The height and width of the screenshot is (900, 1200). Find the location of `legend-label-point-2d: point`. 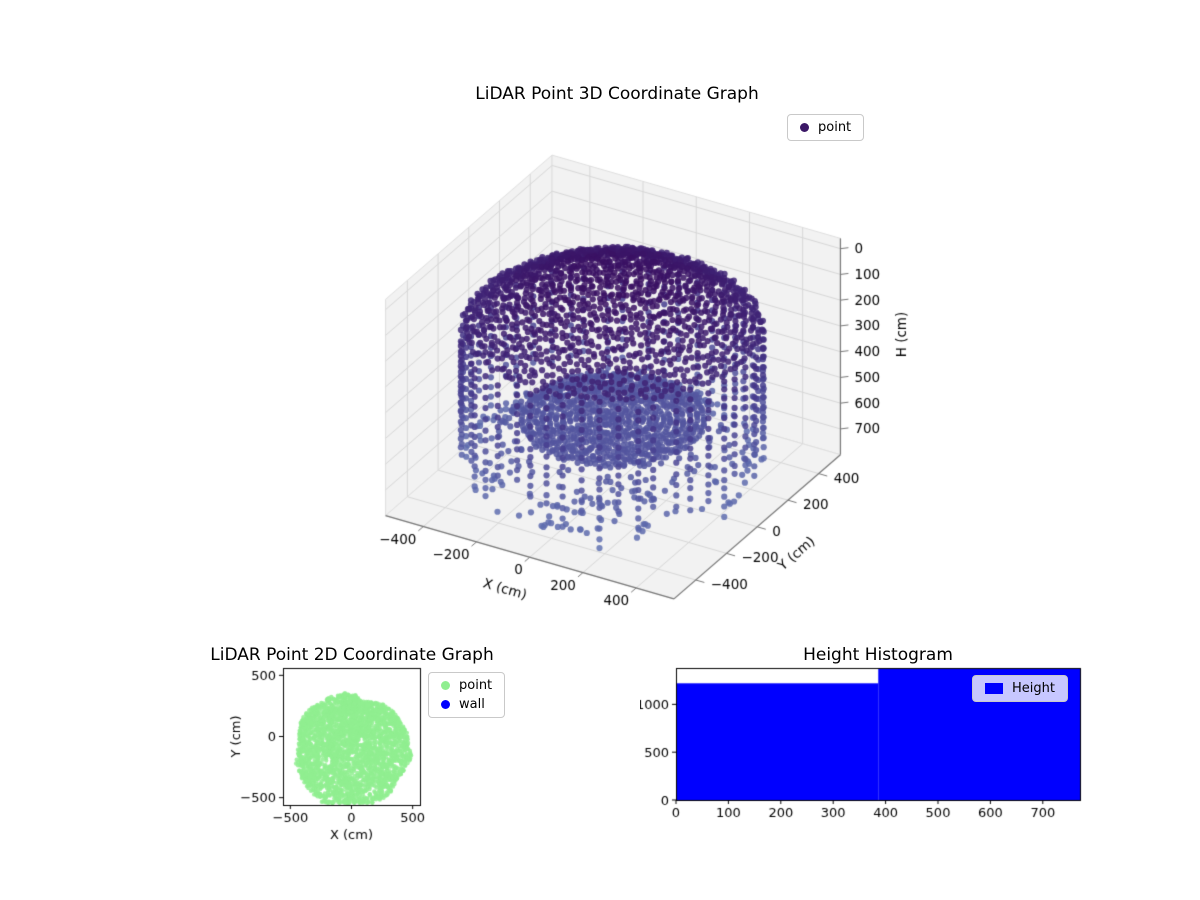

legend-label-point-2d: point is located at coordinates (476, 685).